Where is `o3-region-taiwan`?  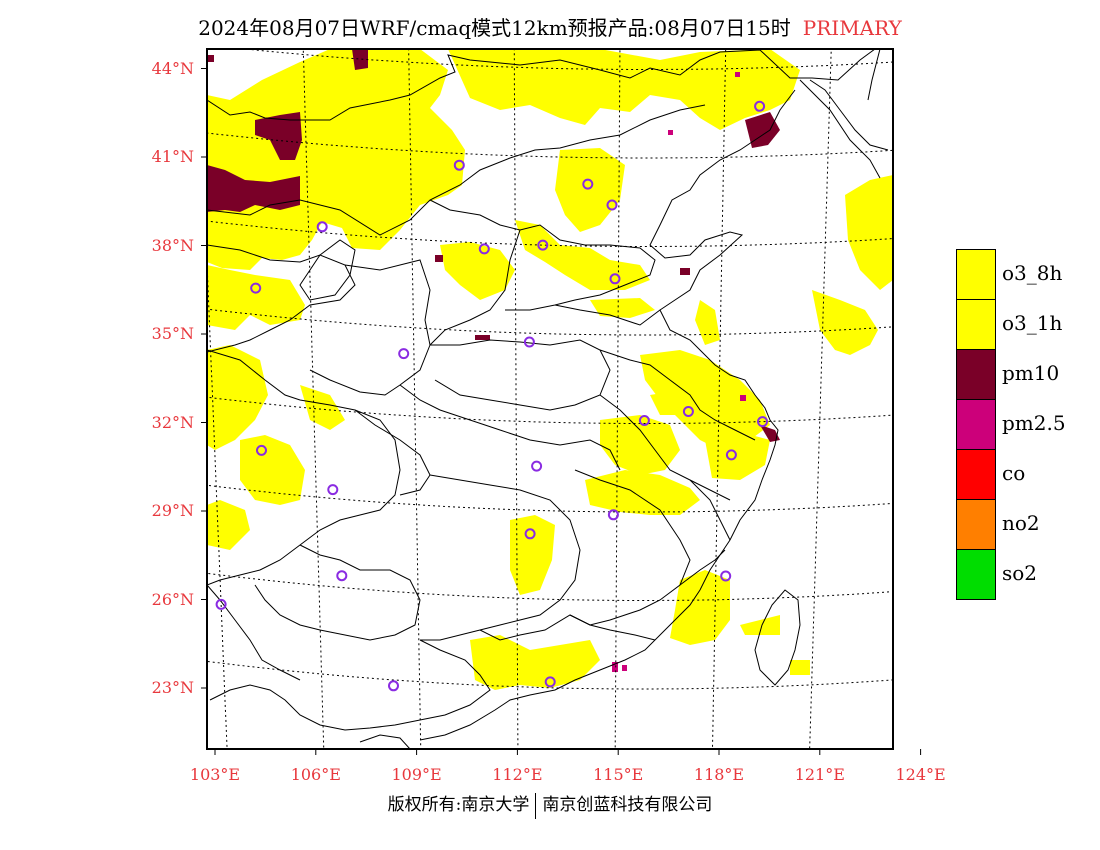
o3-region-taiwan is located at coordinates (760, 625).